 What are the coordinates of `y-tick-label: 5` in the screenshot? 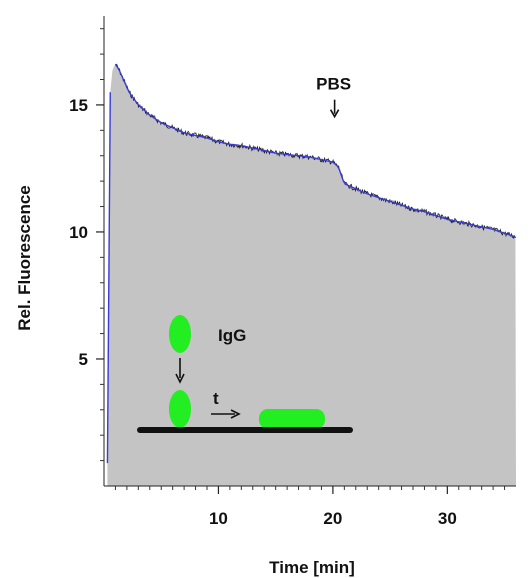 It's located at (83, 359).